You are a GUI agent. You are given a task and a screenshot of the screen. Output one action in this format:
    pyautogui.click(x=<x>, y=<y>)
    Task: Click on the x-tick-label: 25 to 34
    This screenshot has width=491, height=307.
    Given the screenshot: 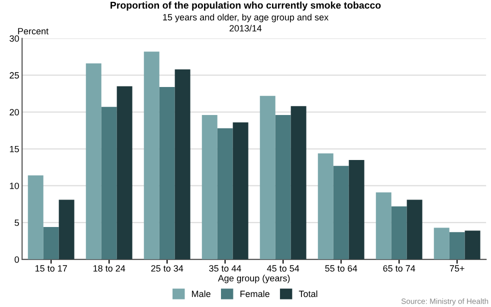 What is the action you would take?
    pyautogui.click(x=167, y=268)
    